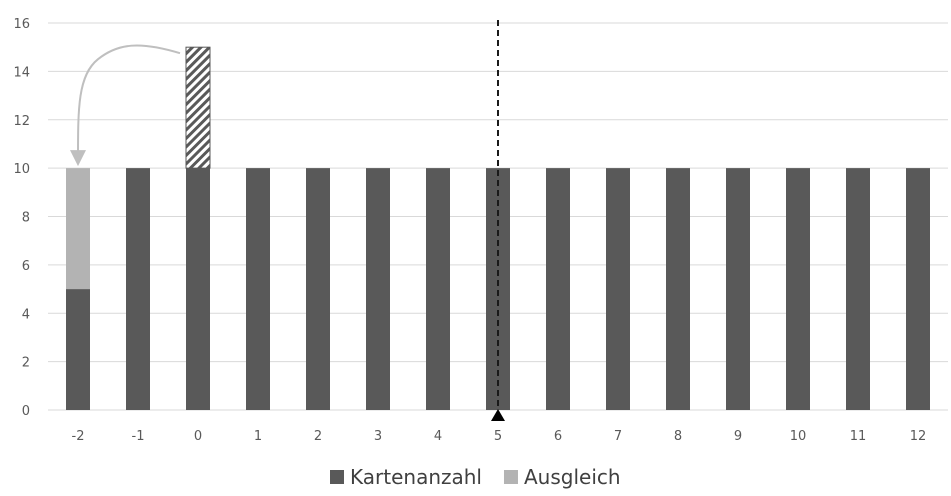 The image size is (951, 496). Describe the element at coordinates (26, 266) in the screenshot. I see `y-tick-label: 6` at that location.